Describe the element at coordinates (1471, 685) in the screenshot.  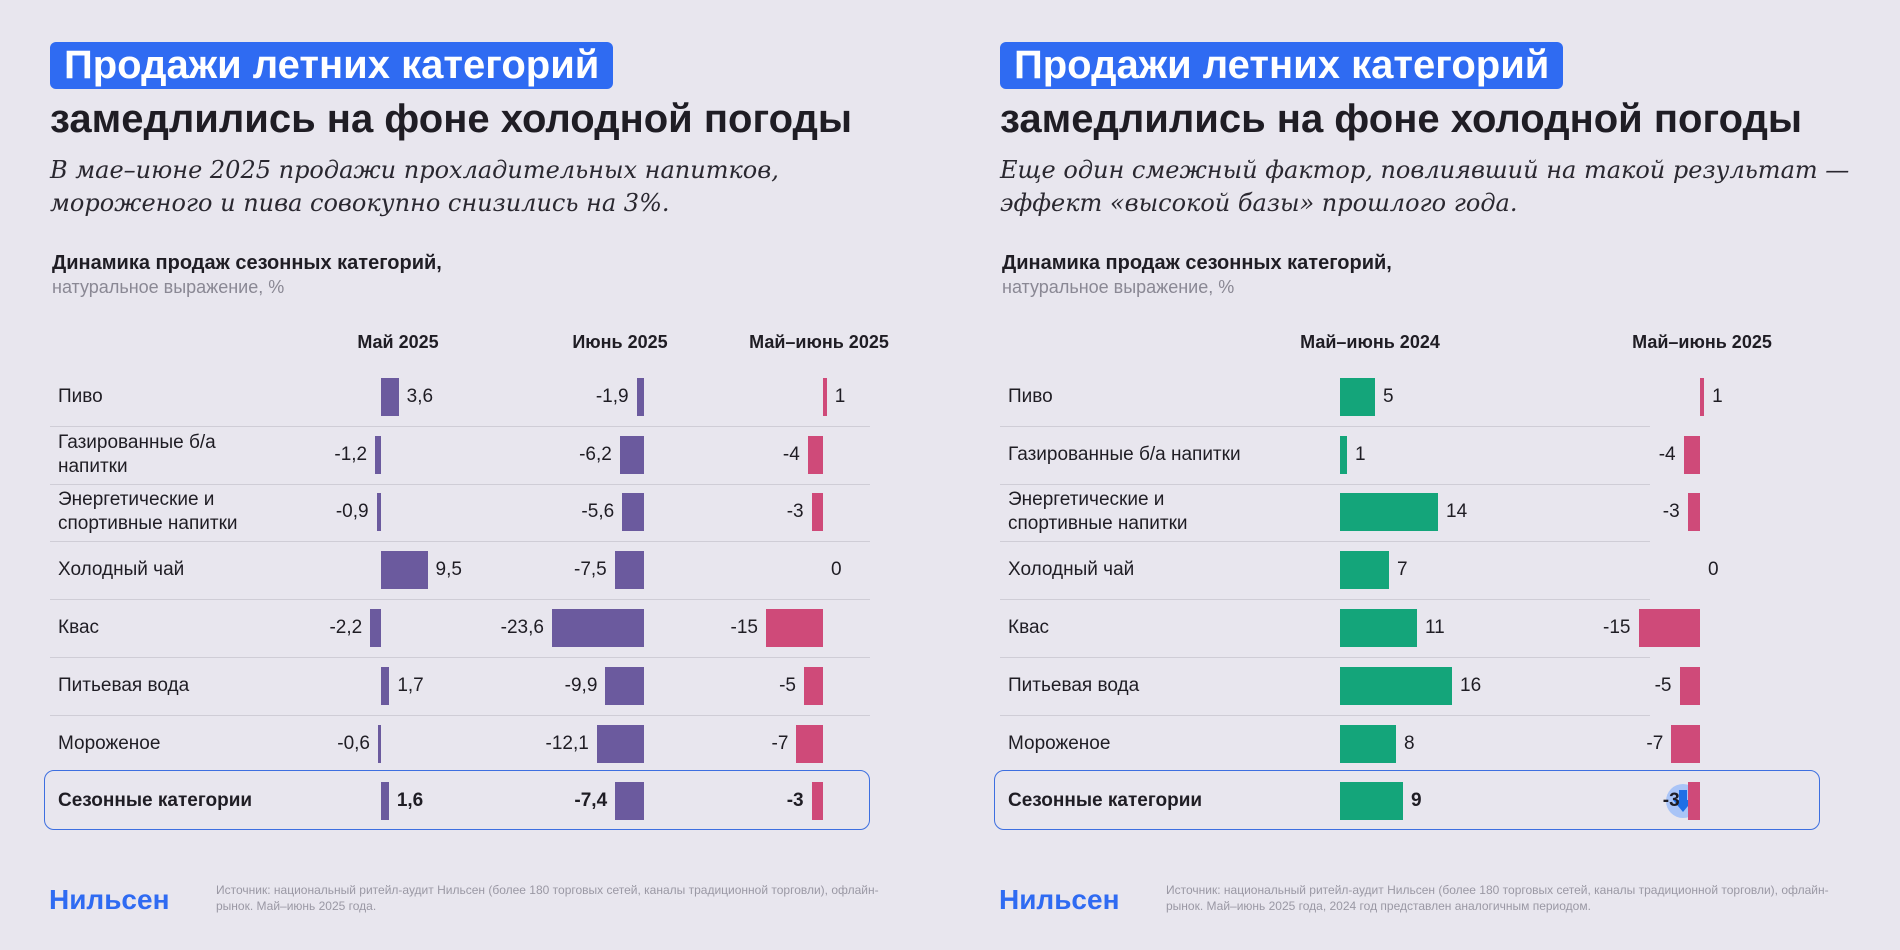
I see `data-label: 16` at that location.